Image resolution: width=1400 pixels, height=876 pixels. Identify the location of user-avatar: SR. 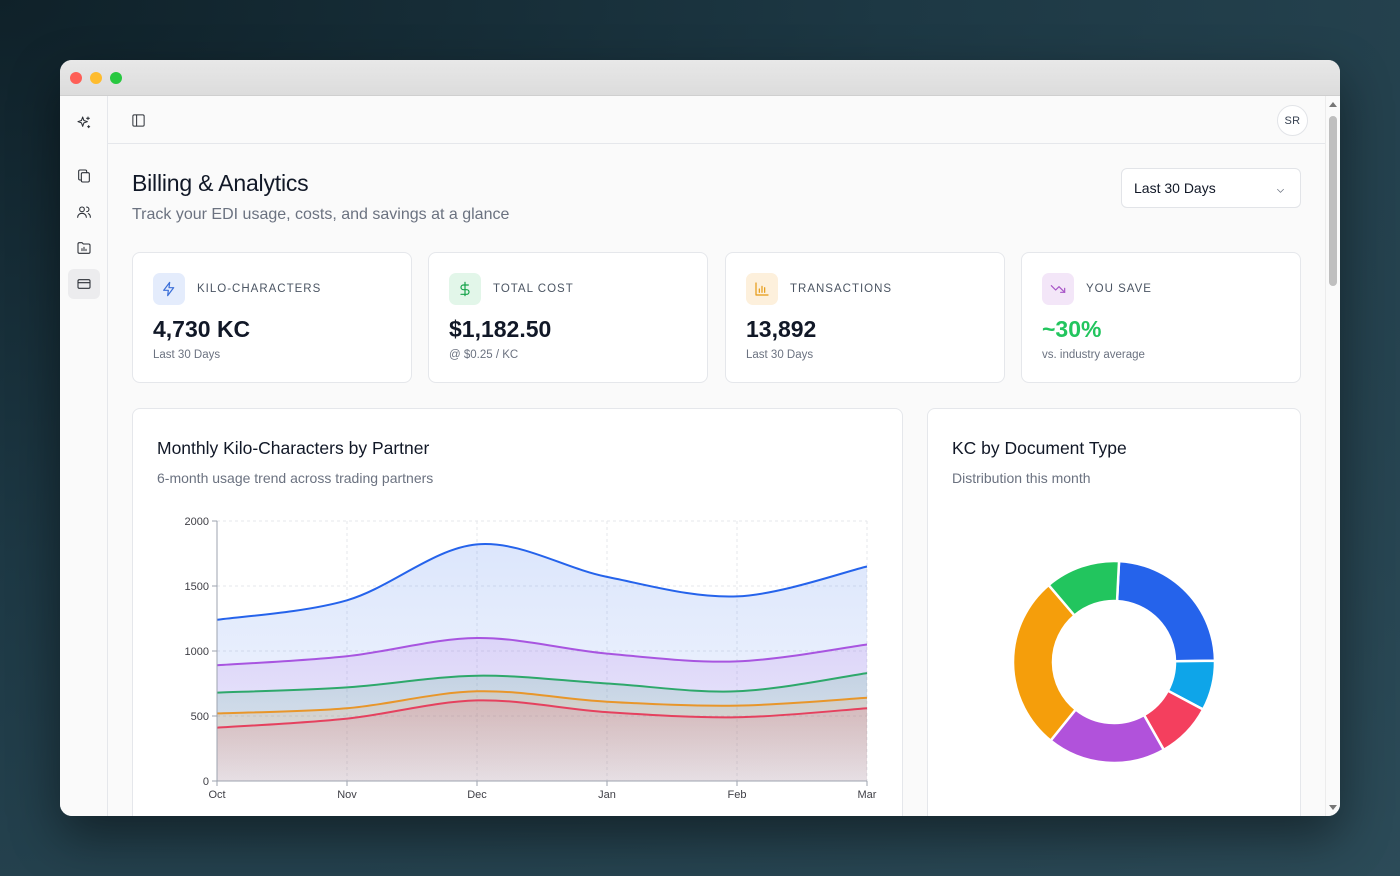
(1292, 120).